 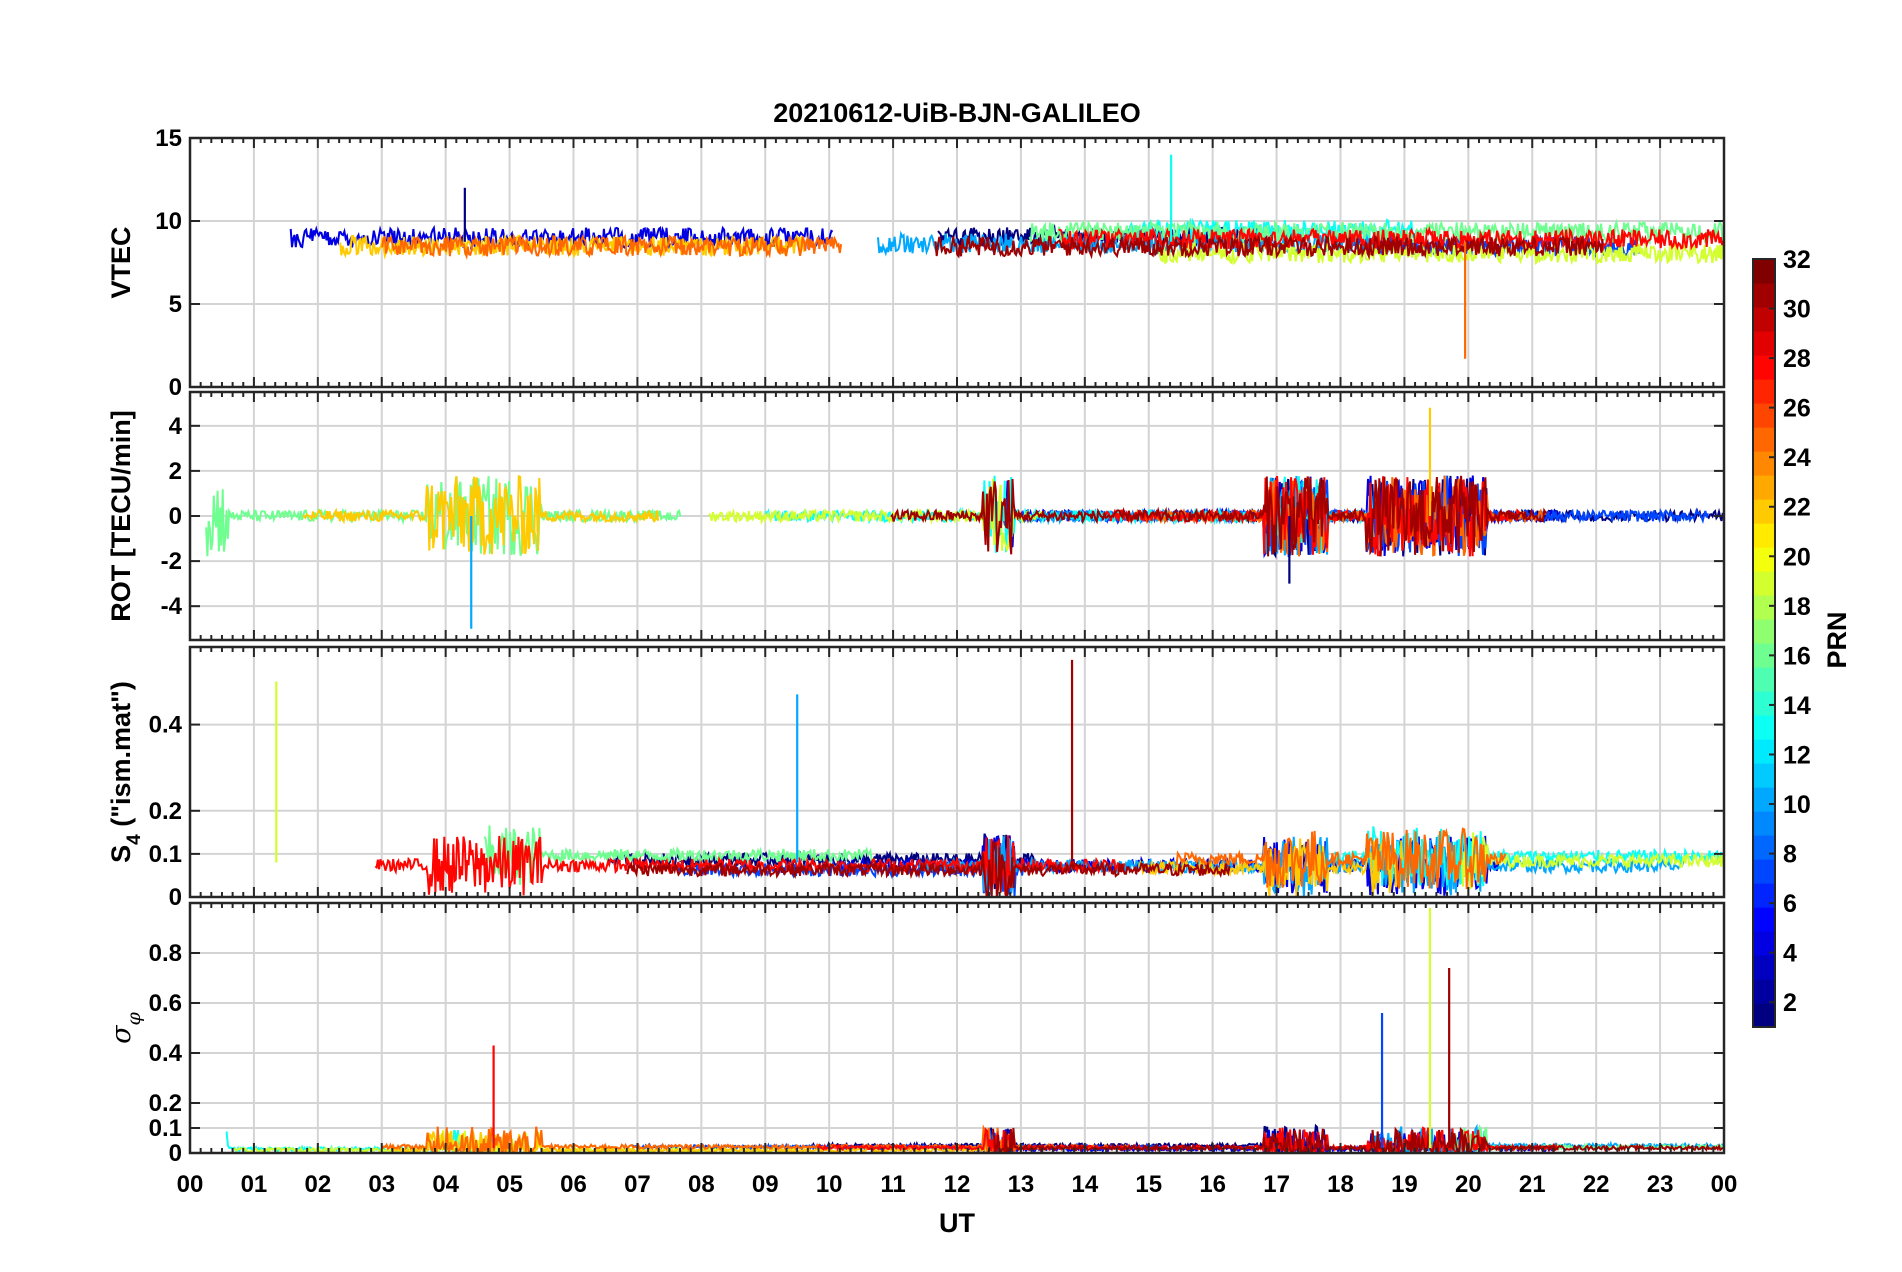 I want to click on x-tick-label: 06, so click(x=573, y=1184).